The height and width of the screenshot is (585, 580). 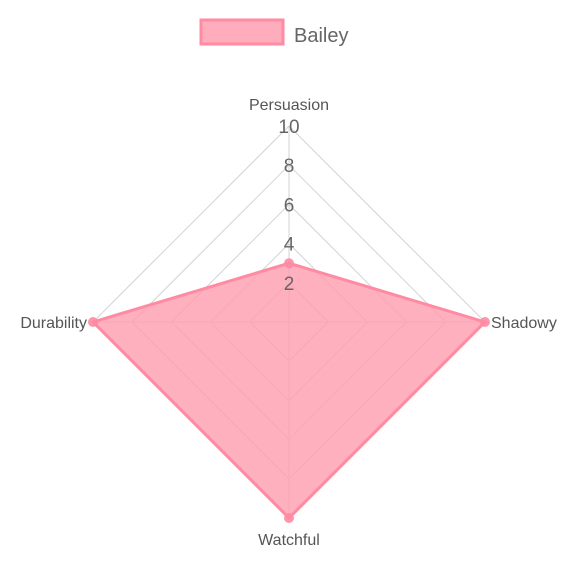 What do you see at coordinates (289, 166) in the screenshot?
I see `tick-label: 8` at bounding box center [289, 166].